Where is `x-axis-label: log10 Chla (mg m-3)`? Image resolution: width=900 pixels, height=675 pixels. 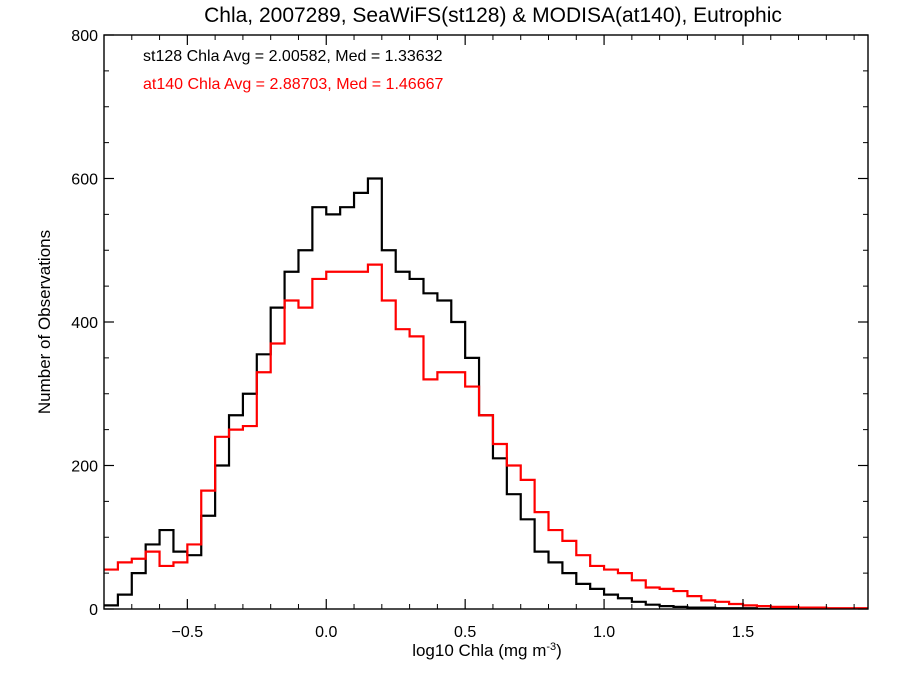 x-axis-label: log10 Chla (mg m-3) is located at coordinates (487, 650).